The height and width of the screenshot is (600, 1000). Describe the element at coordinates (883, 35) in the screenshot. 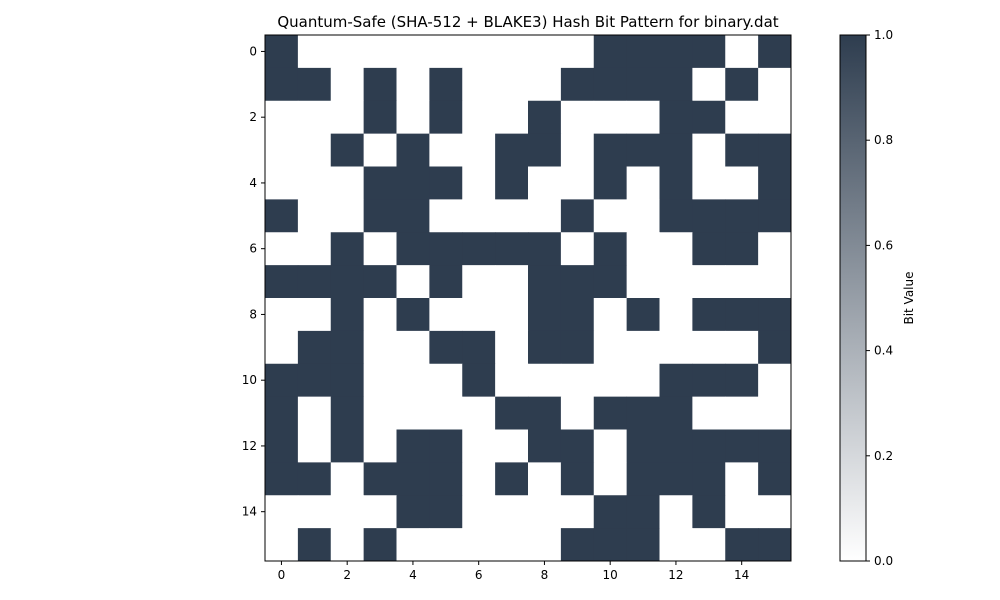

I see `colorbar-tick-label: 1.0` at that location.